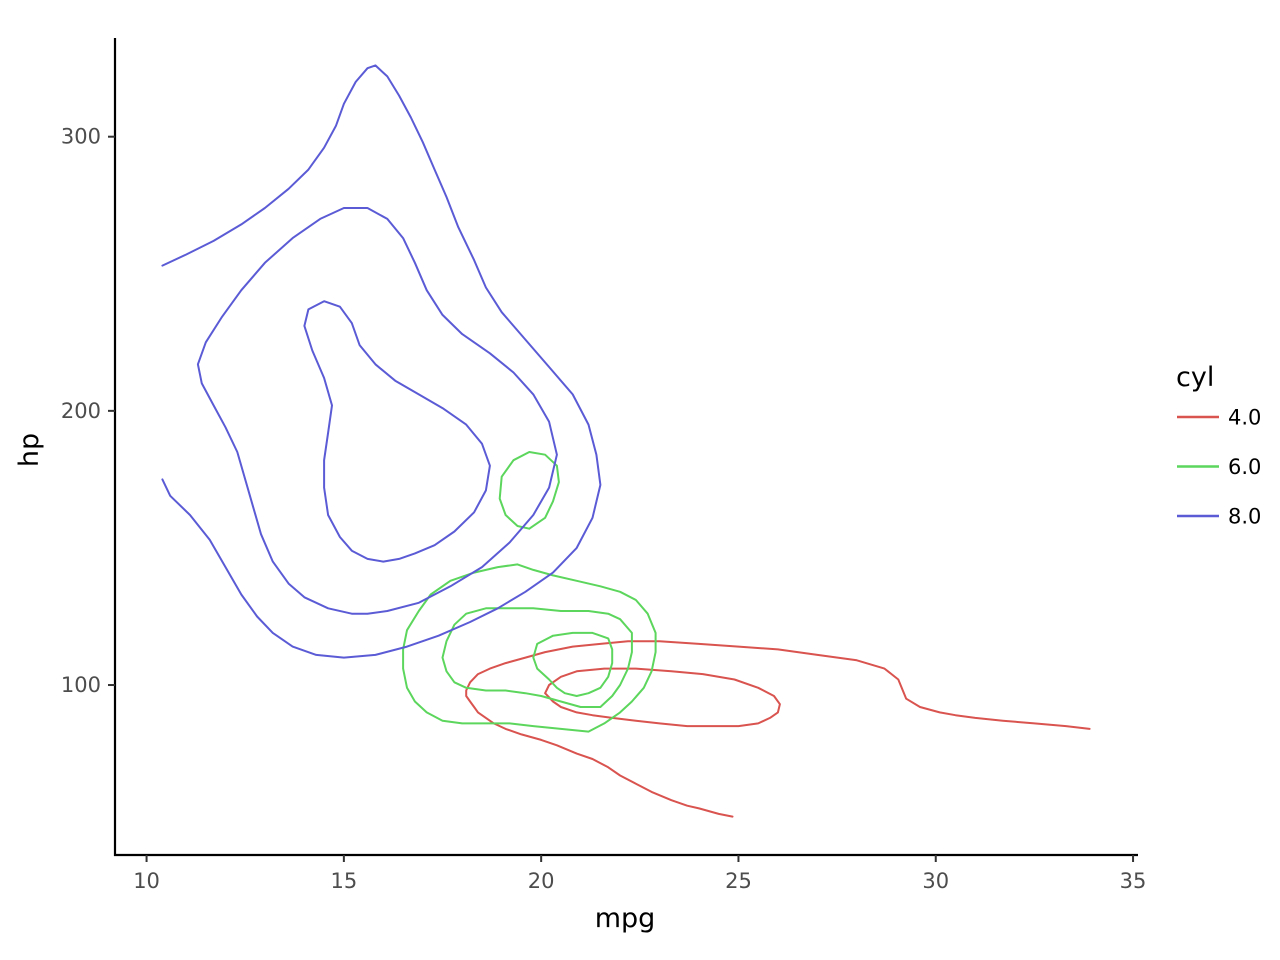  What do you see at coordinates (935, 881) in the screenshot?
I see `x-tick-label: 30` at bounding box center [935, 881].